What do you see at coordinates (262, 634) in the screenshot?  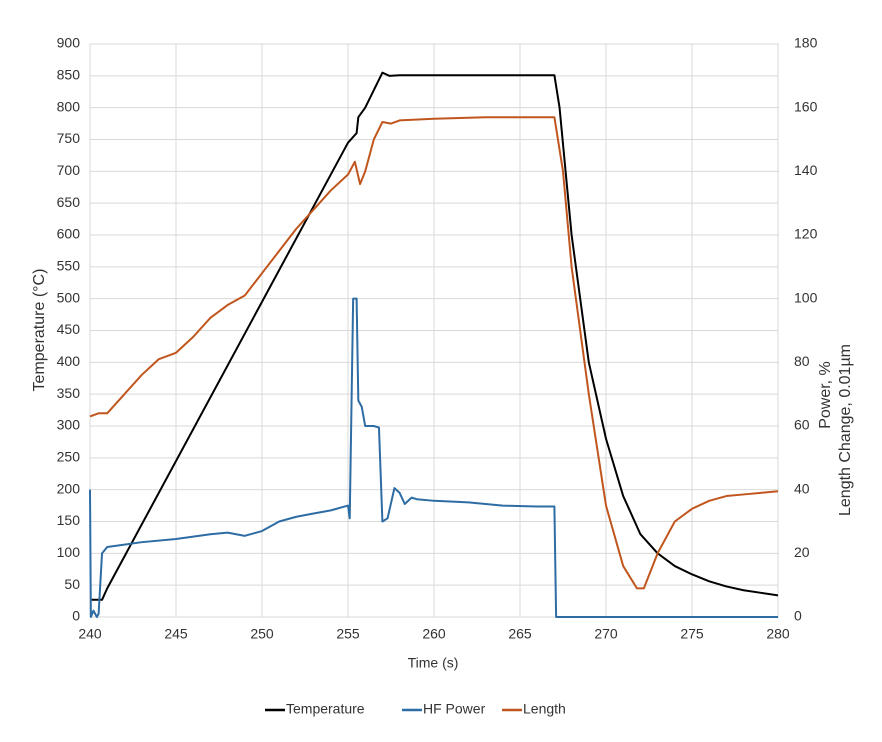 I see `x-tick-label: 250` at bounding box center [262, 634].